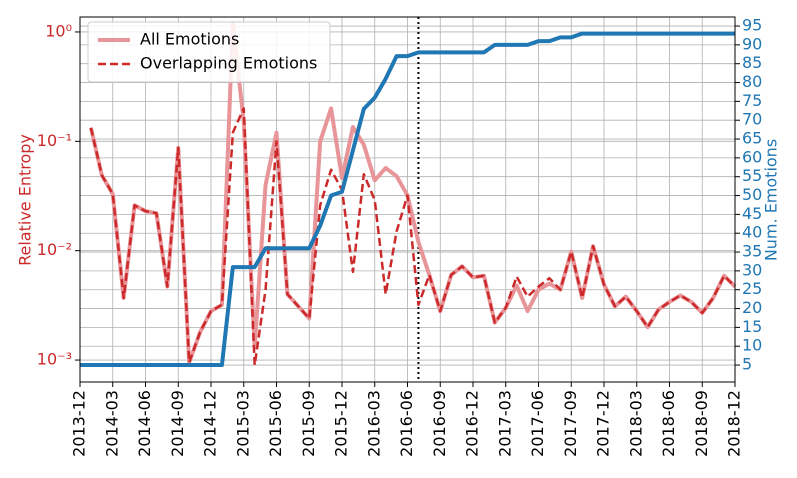 This screenshot has width=797, height=478. I want to click on y2-tick-label: 65, so click(752, 138).